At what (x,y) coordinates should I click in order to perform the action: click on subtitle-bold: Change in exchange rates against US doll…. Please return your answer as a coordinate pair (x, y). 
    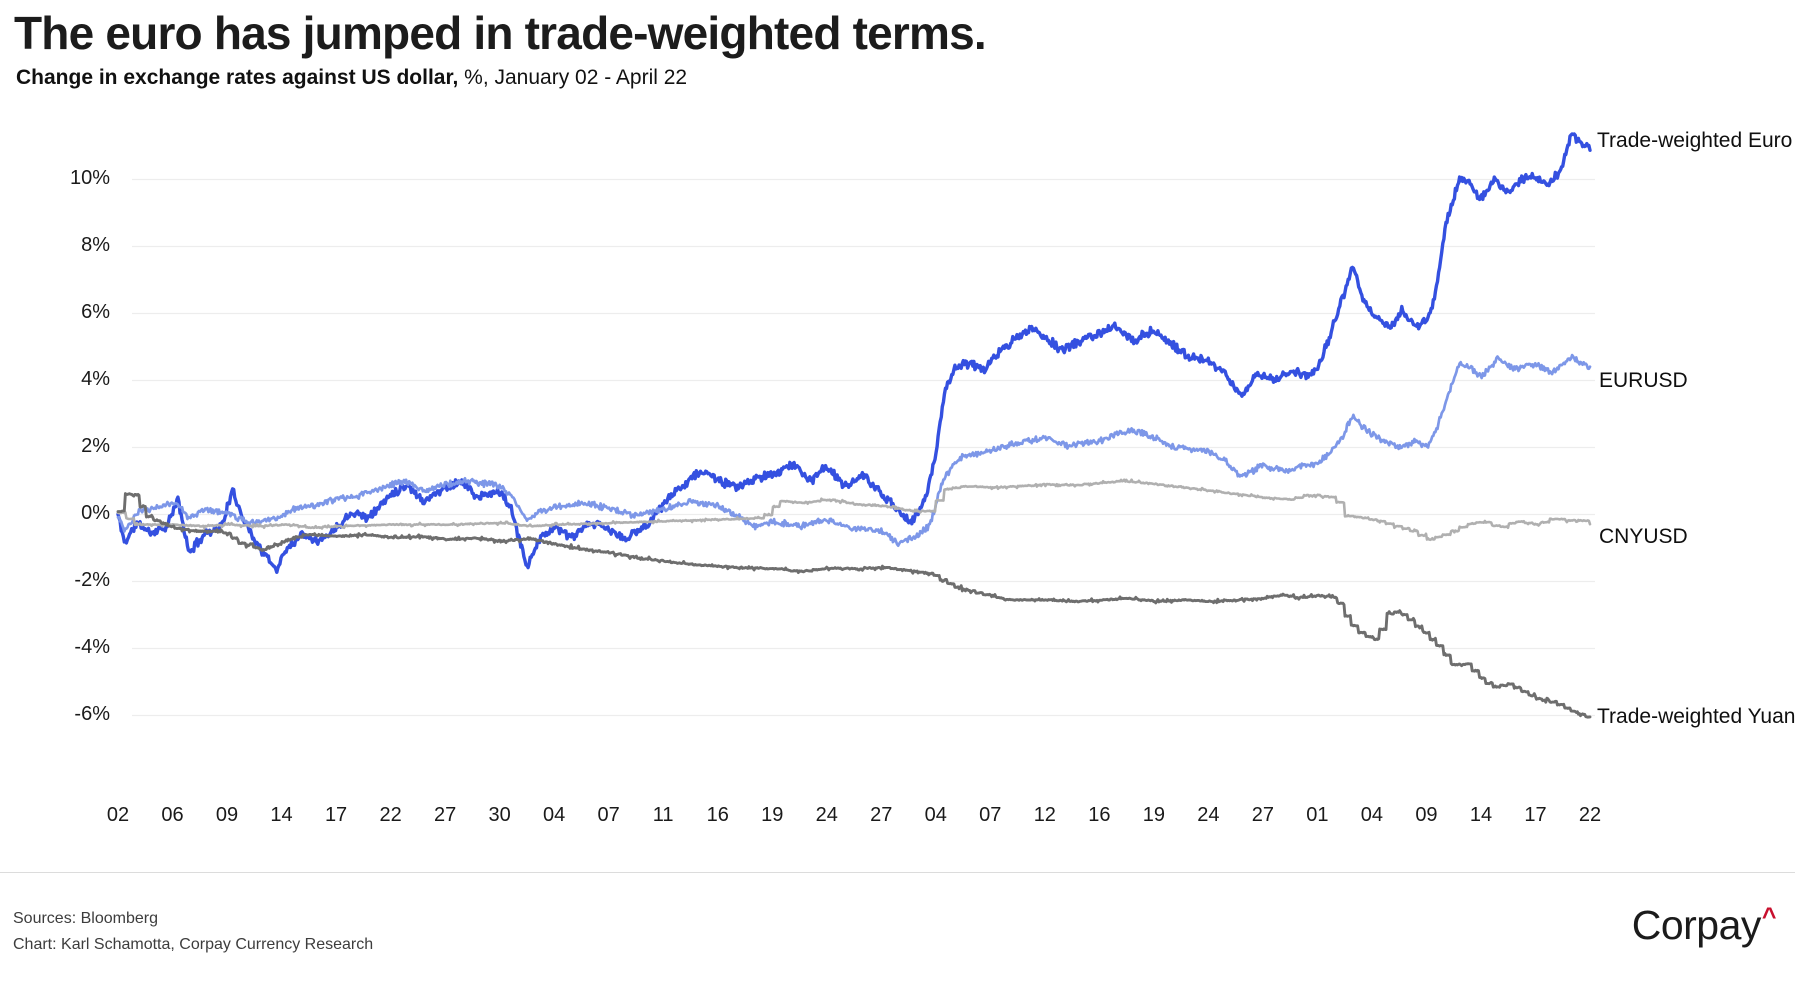
    Looking at the image, I should click on (237, 77).